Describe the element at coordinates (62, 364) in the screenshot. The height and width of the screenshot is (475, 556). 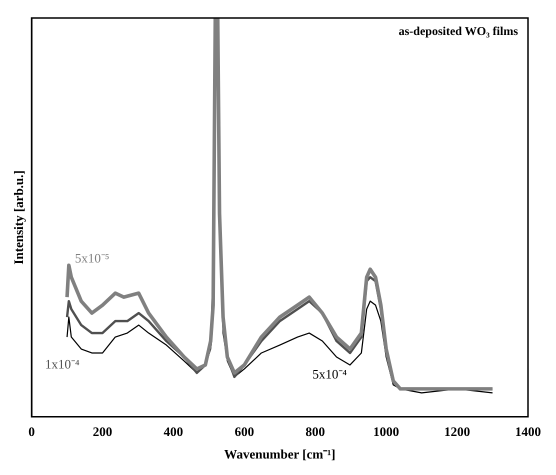
I see `text: 1x10⁻⁴` at that location.